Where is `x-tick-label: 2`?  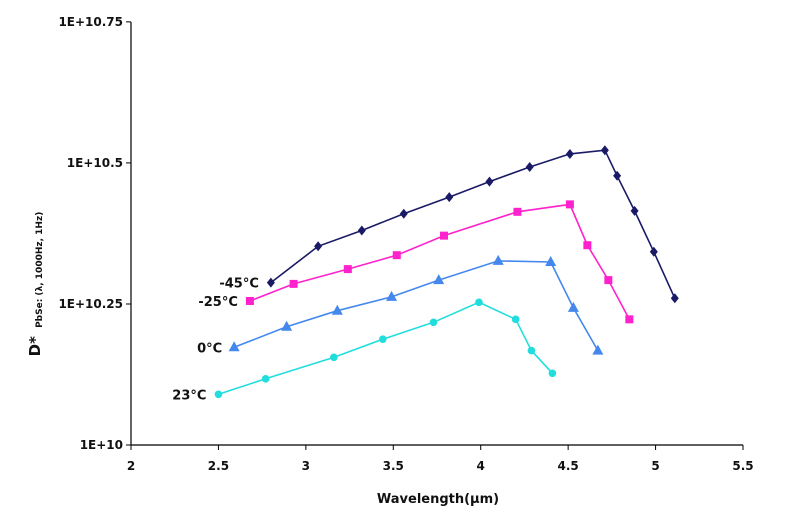
x-tick-label: 2 is located at coordinates (131, 466).